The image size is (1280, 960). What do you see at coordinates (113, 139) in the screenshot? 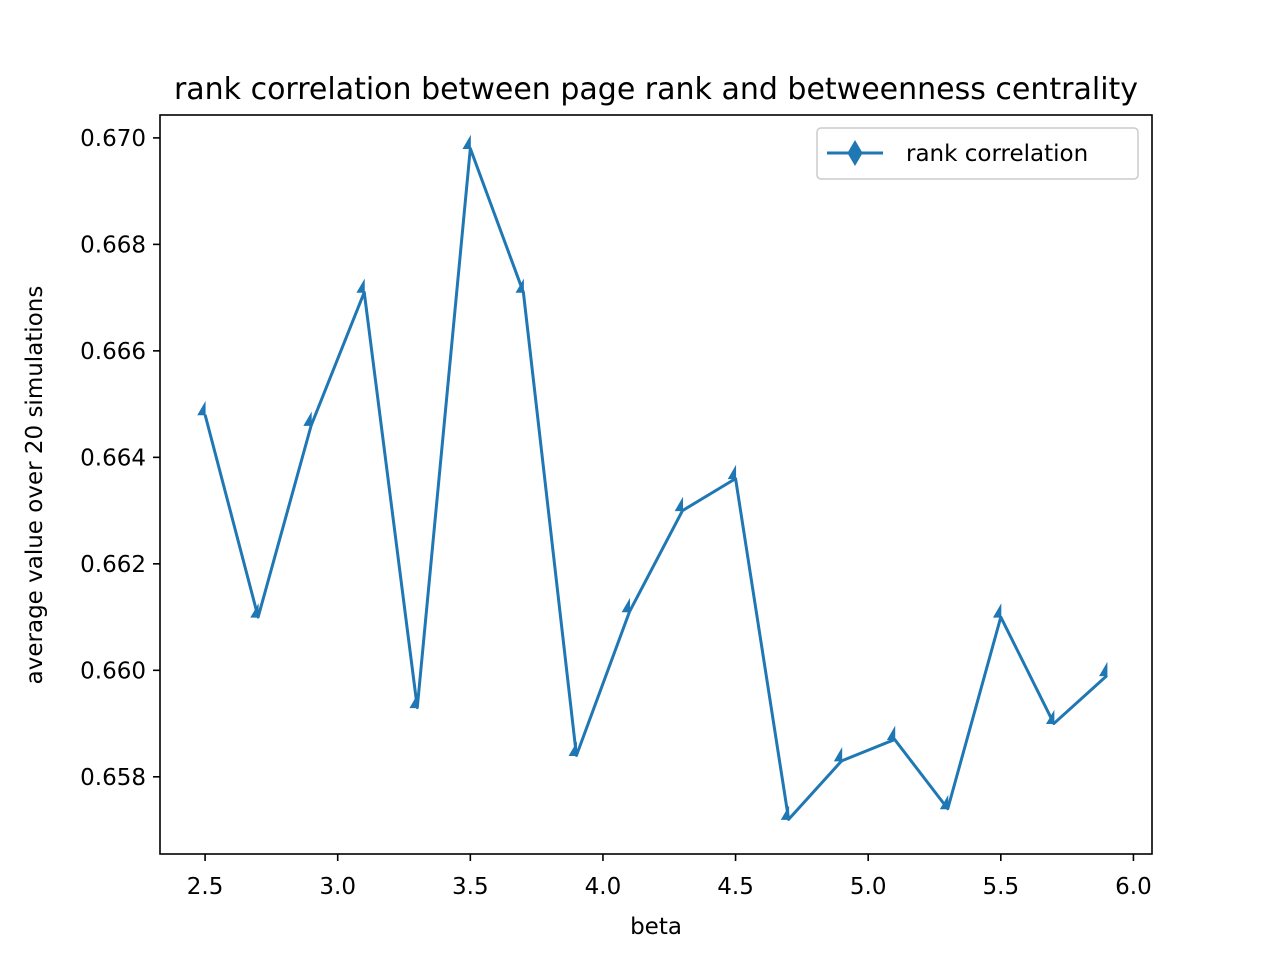
I see `y-tick-label: 0.670` at bounding box center [113, 139].